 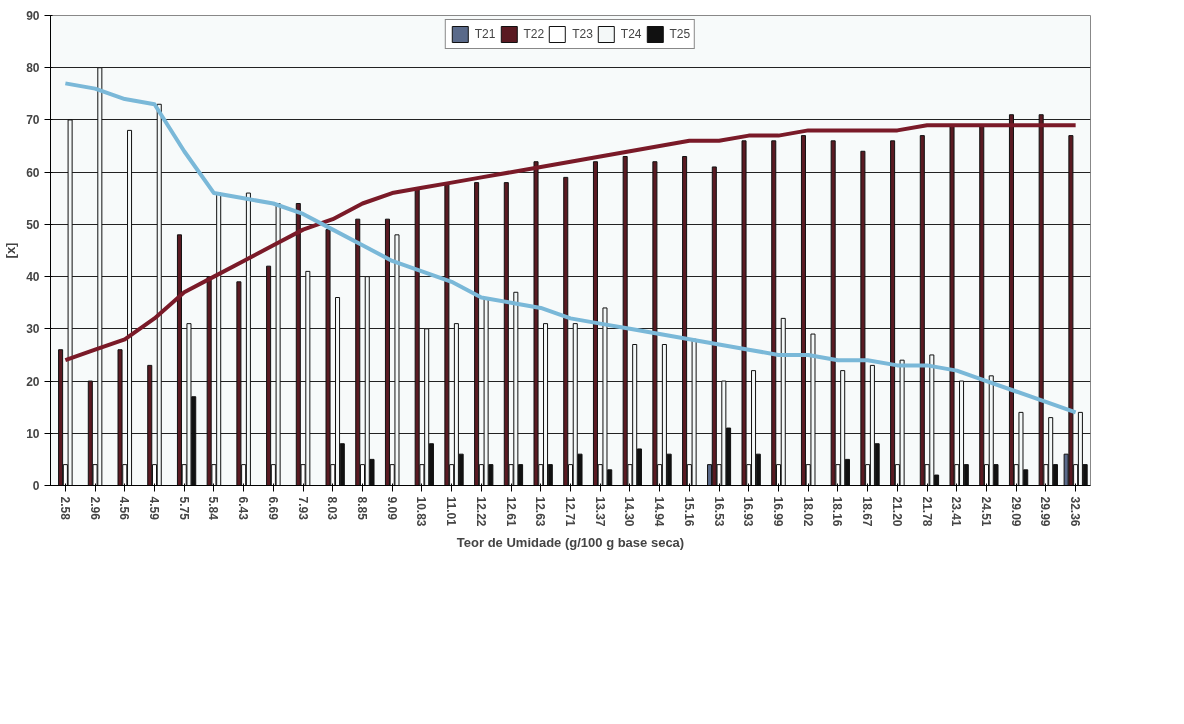 What do you see at coordinates (124, 508) in the screenshot?
I see `x-tick-label: 4.56` at bounding box center [124, 508].